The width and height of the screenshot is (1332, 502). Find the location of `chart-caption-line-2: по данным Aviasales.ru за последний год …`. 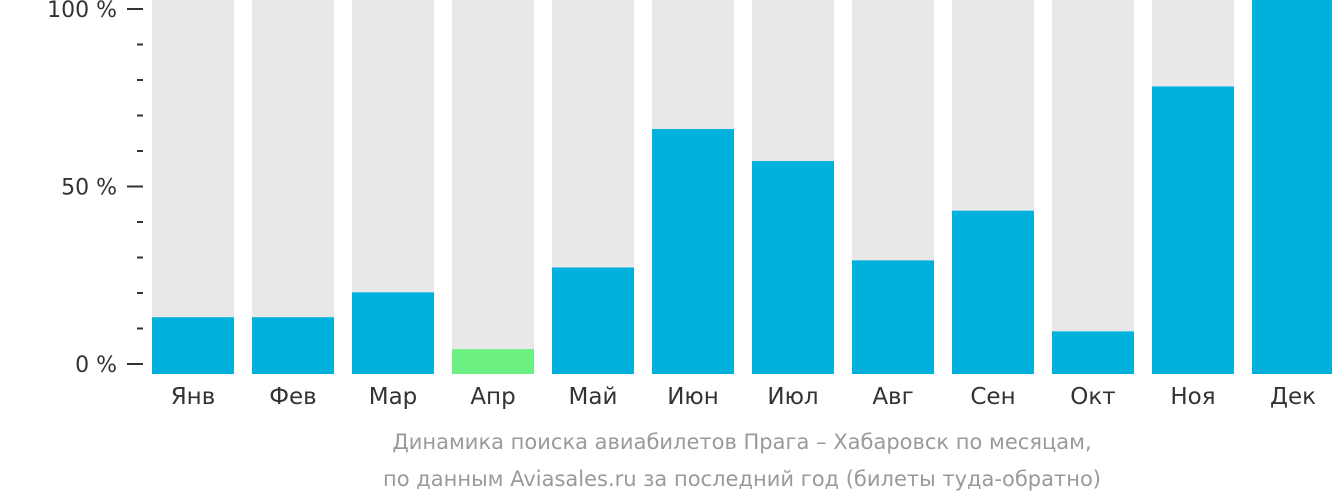

chart-caption-line-2: по данным Aviasales.ru за последний год … is located at coordinates (742, 479).